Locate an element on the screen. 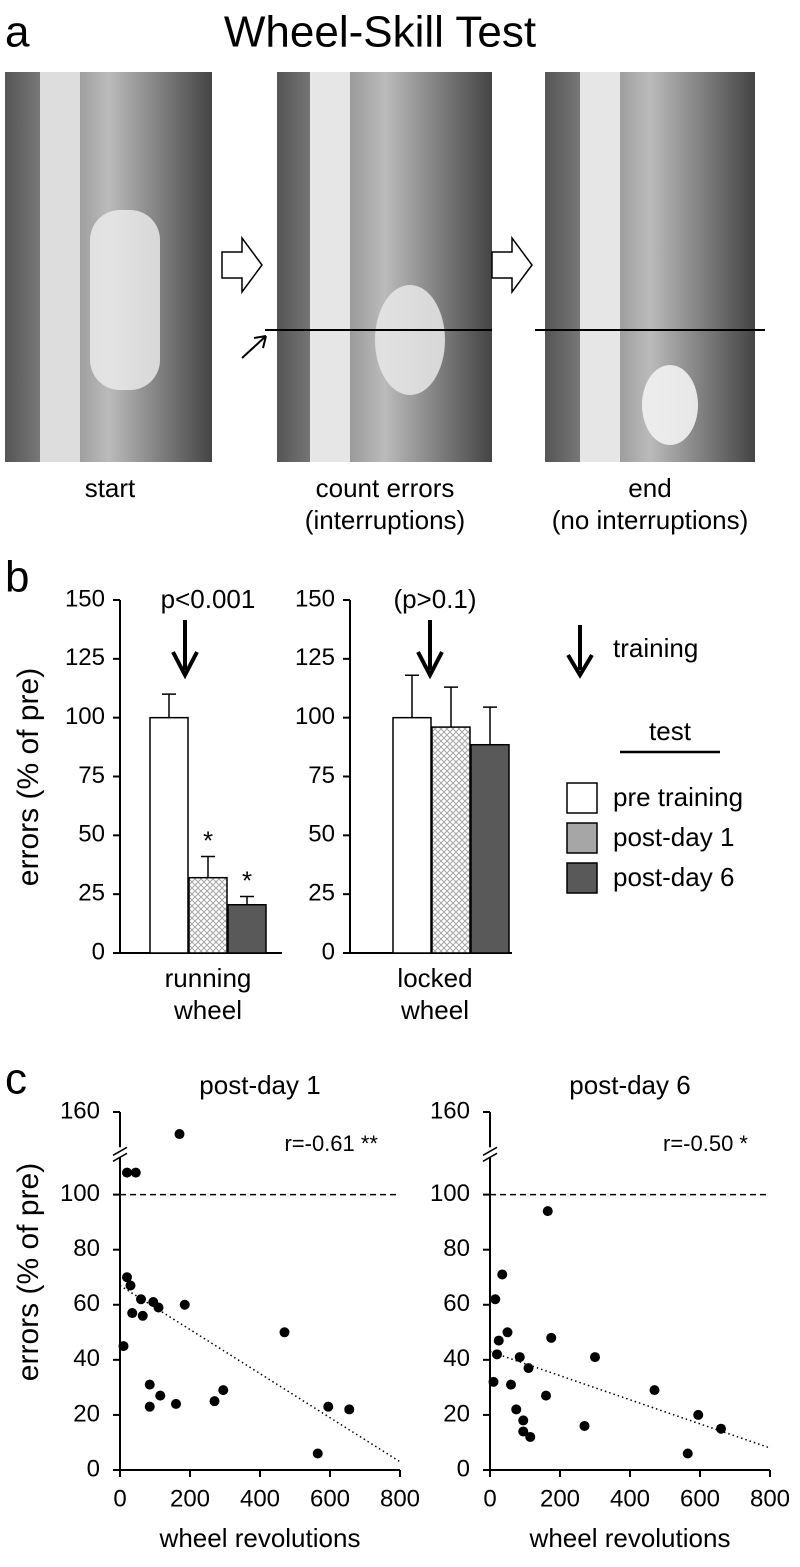 Image resolution: width=800 pixels, height=1567 pixels. annotation: r=-0.50 * is located at coordinates (705, 1143).